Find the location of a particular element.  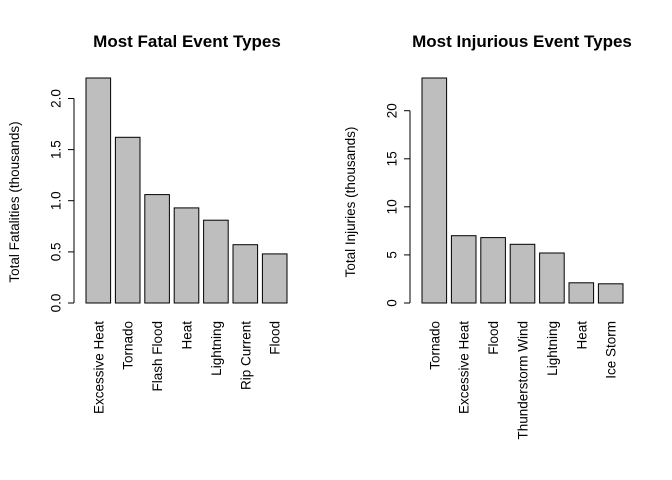

injuries-y-axis-label: Total Injuries (thousands) is located at coordinates (350, 202).